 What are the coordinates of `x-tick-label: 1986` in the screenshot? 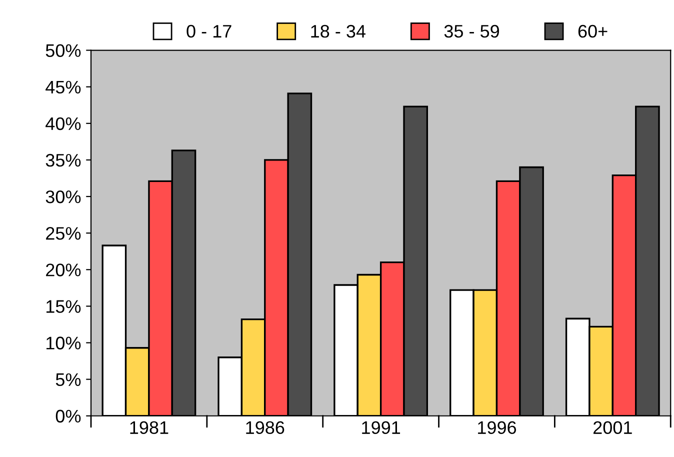 It's located at (265, 427).